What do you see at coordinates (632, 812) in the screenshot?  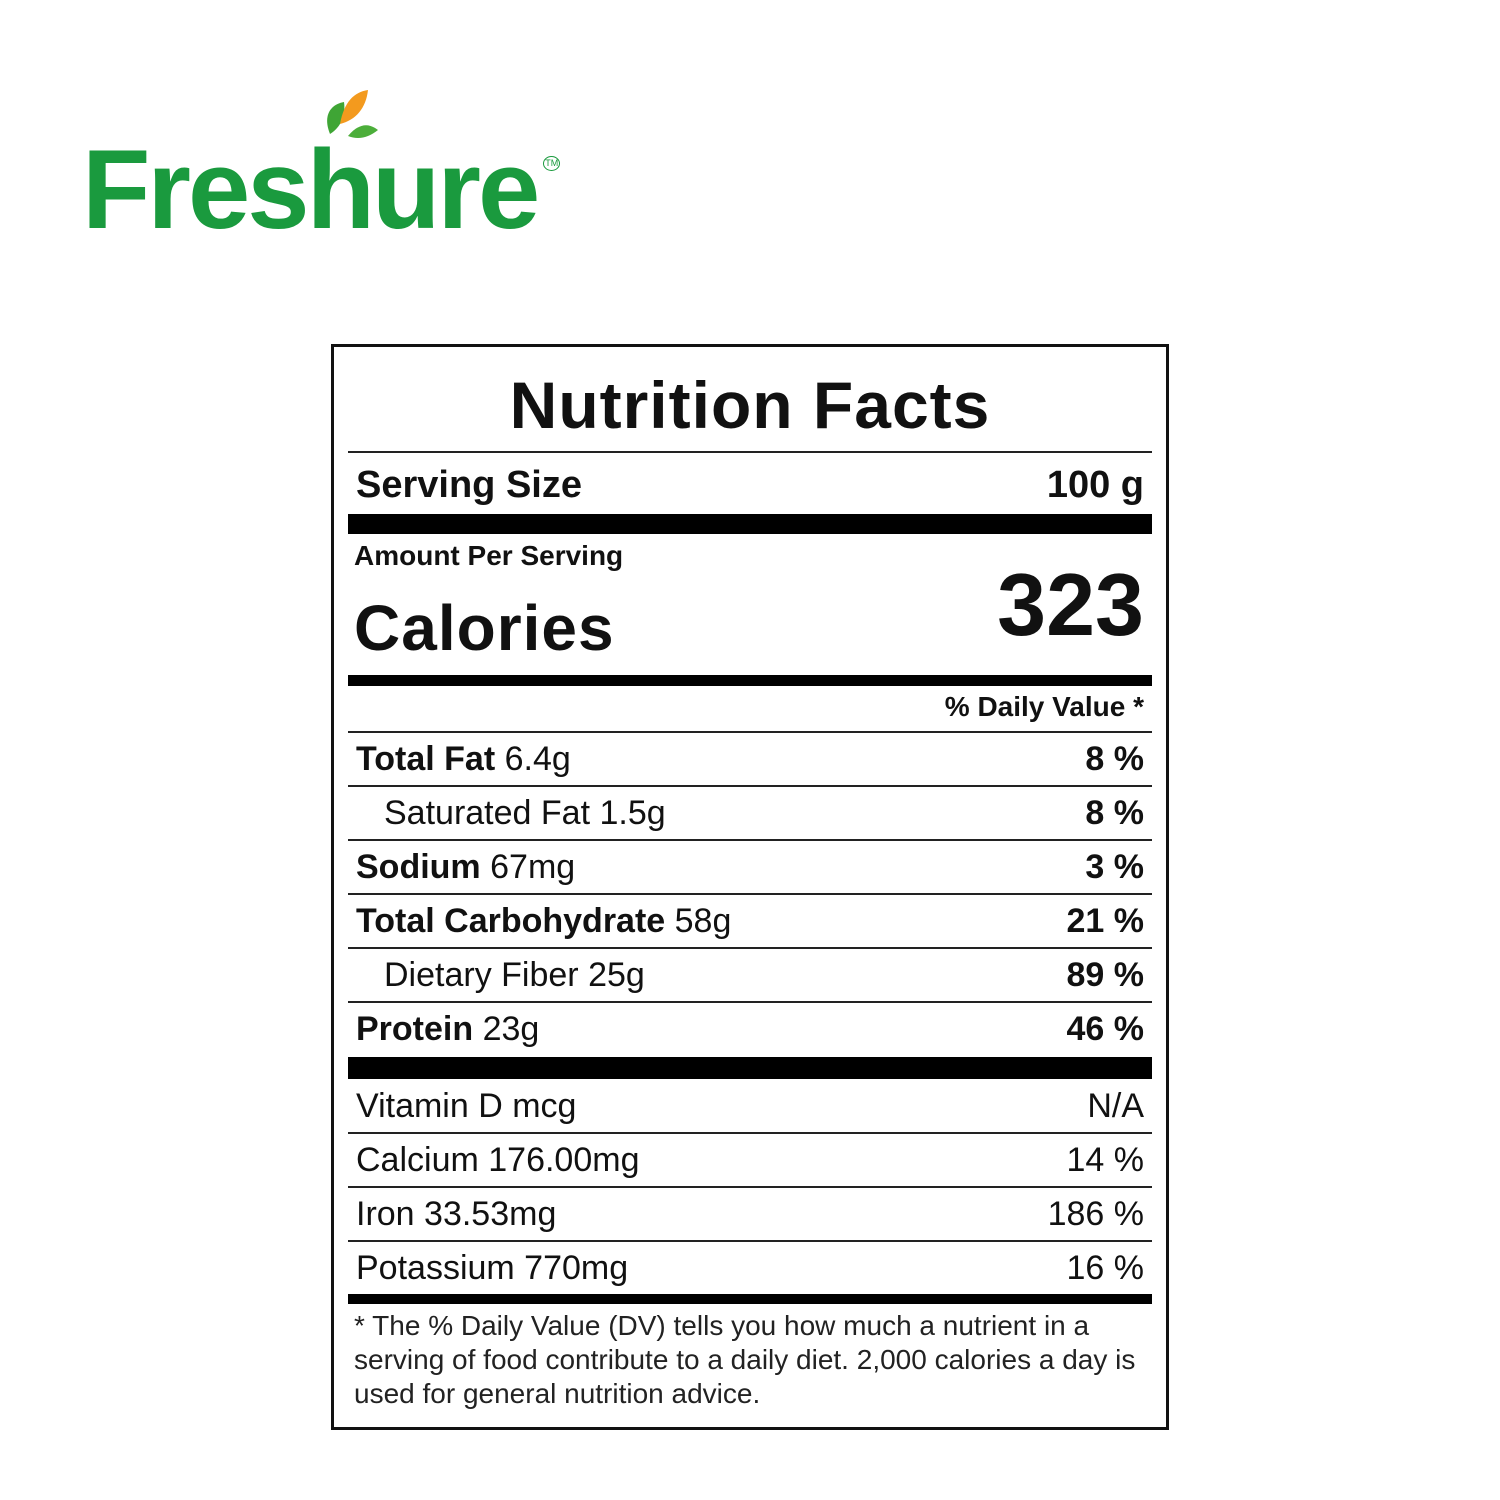 I see `nutrient-amount: 1.5g` at bounding box center [632, 812].